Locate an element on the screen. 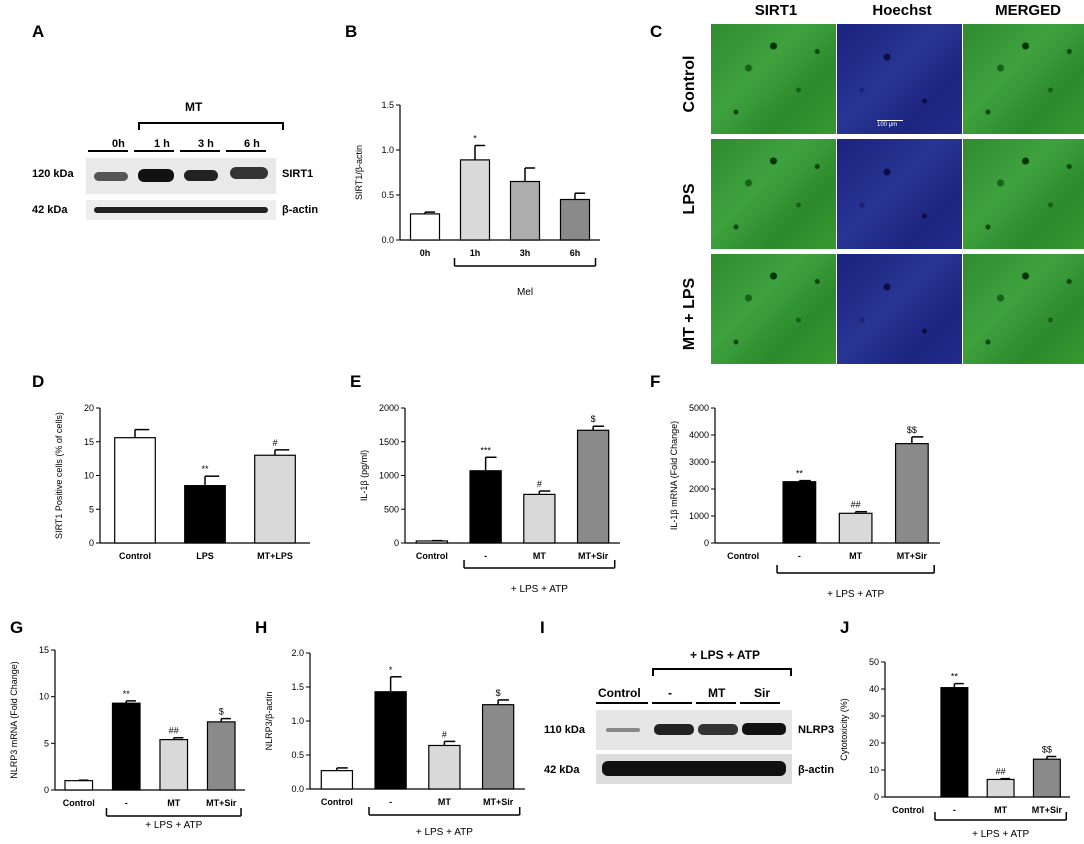 The height and width of the screenshot is (844, 1084). x-tick-label: 1h is located at coordinates (475, 253).